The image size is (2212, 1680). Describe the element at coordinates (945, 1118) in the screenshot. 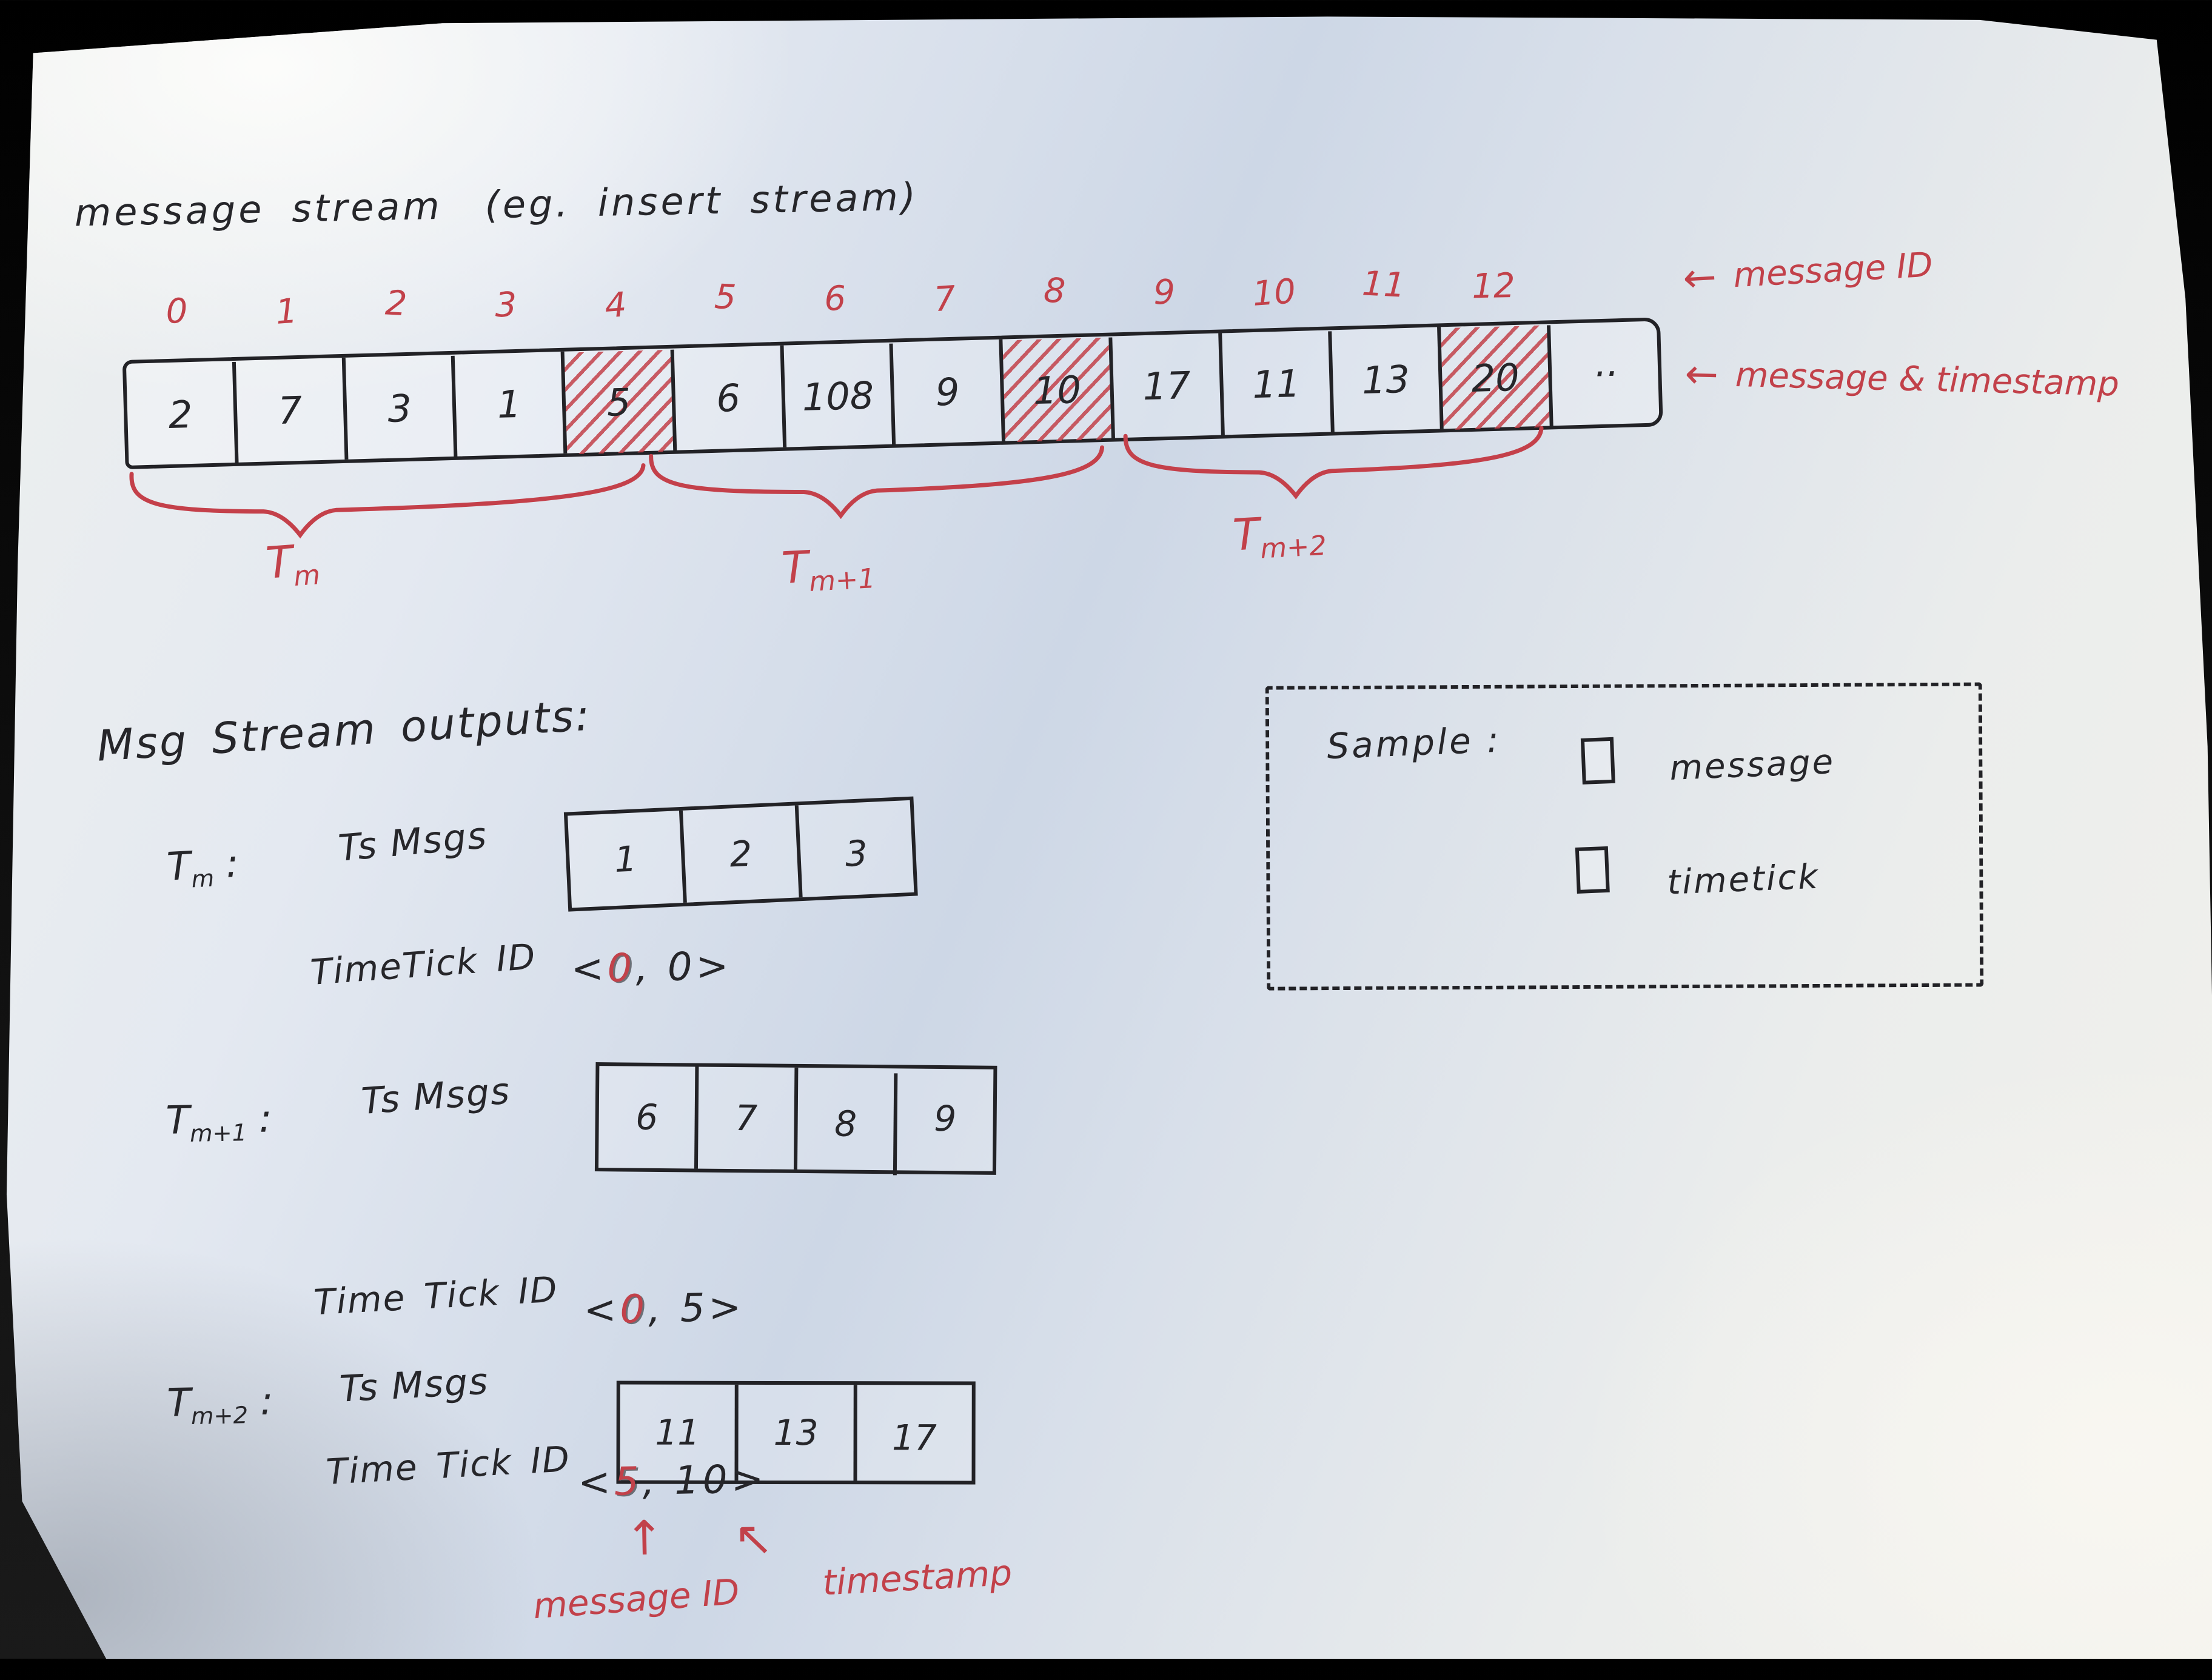

I see `output-cell: 9` at that location.